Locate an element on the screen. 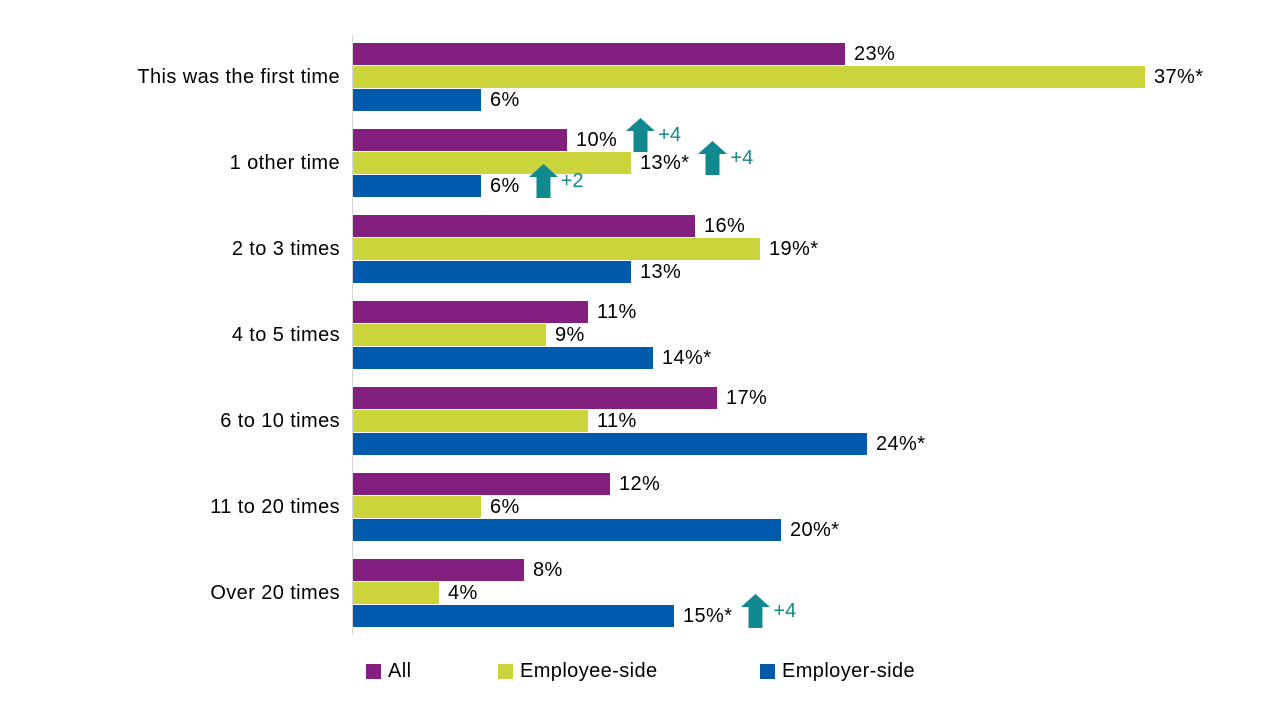 Image resolution: width=1280 pixels, height=720 pixels. category-group-11-to-20-times: 11 to 20 times 12% 6% 20%* is located at coordinates (601, 507).